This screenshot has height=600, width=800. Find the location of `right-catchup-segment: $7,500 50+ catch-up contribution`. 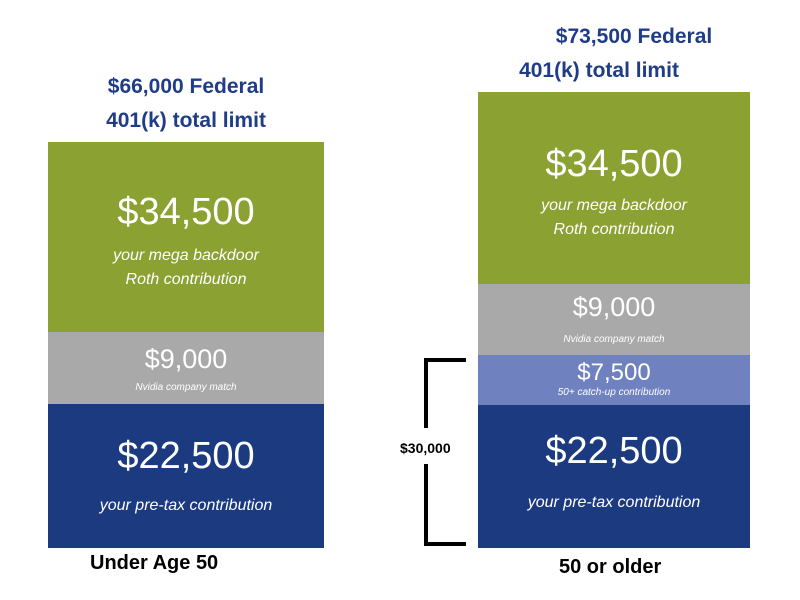

right-catchup-segment: $7,500 50+ catch-up contribution is located at coordinates (614, 380).